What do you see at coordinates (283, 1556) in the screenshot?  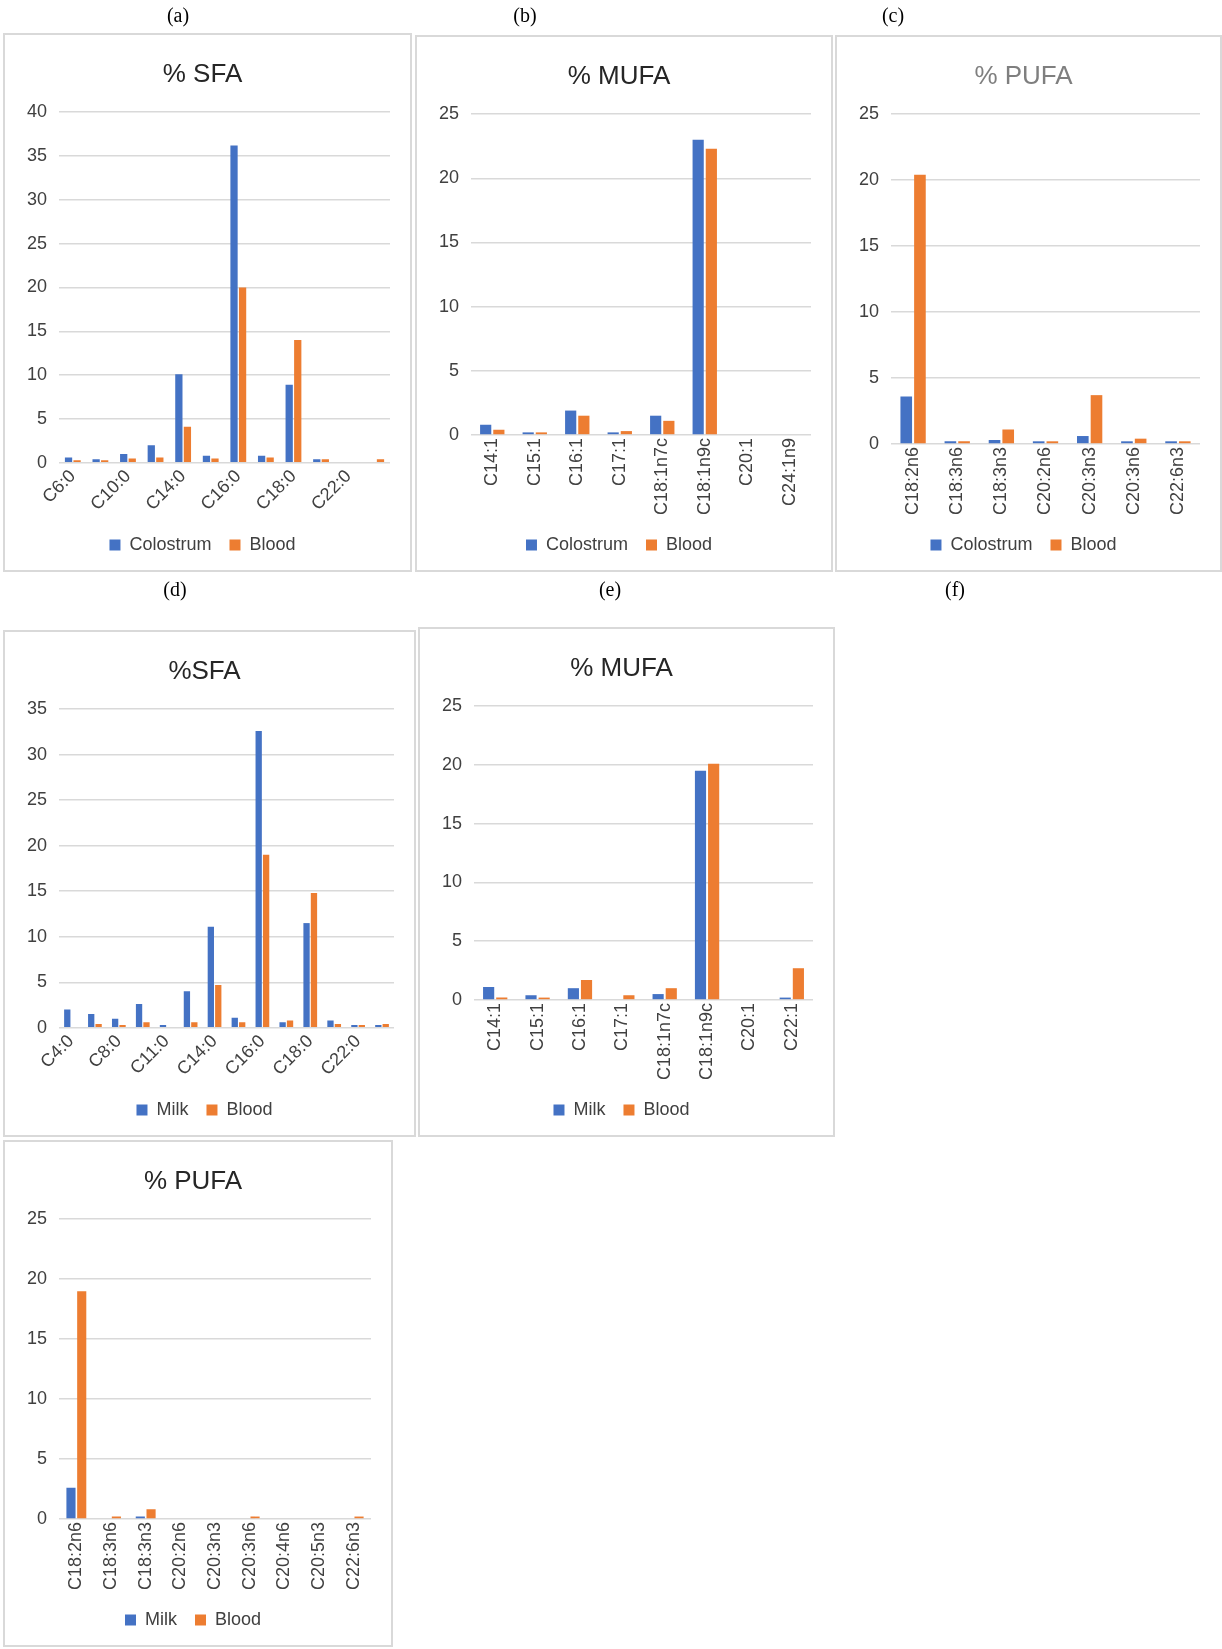 I see `x-tick-label: C20:4n6` at bounding box center [283, 1556].